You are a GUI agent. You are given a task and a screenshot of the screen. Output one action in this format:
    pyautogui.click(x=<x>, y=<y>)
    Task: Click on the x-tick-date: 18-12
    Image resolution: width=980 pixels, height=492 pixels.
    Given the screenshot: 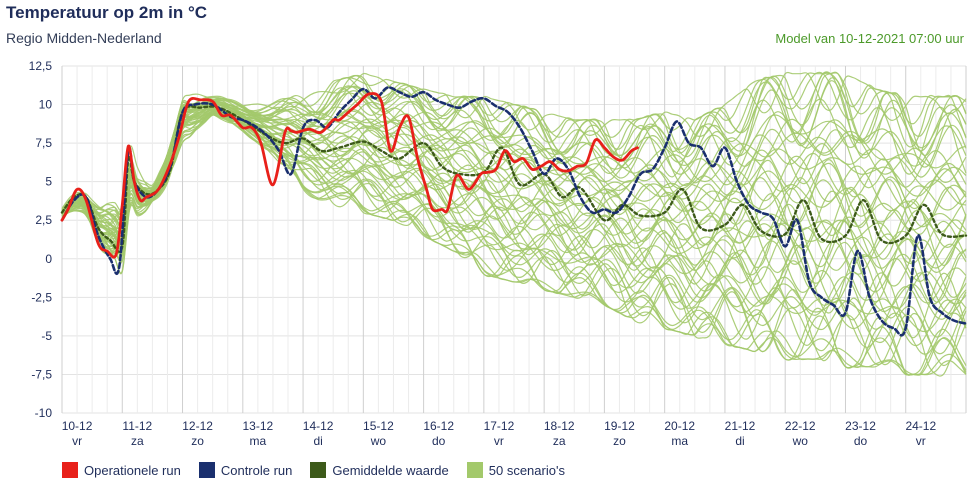 What is the action you would take?
    pyautogui.click(x=559, y=426)
    